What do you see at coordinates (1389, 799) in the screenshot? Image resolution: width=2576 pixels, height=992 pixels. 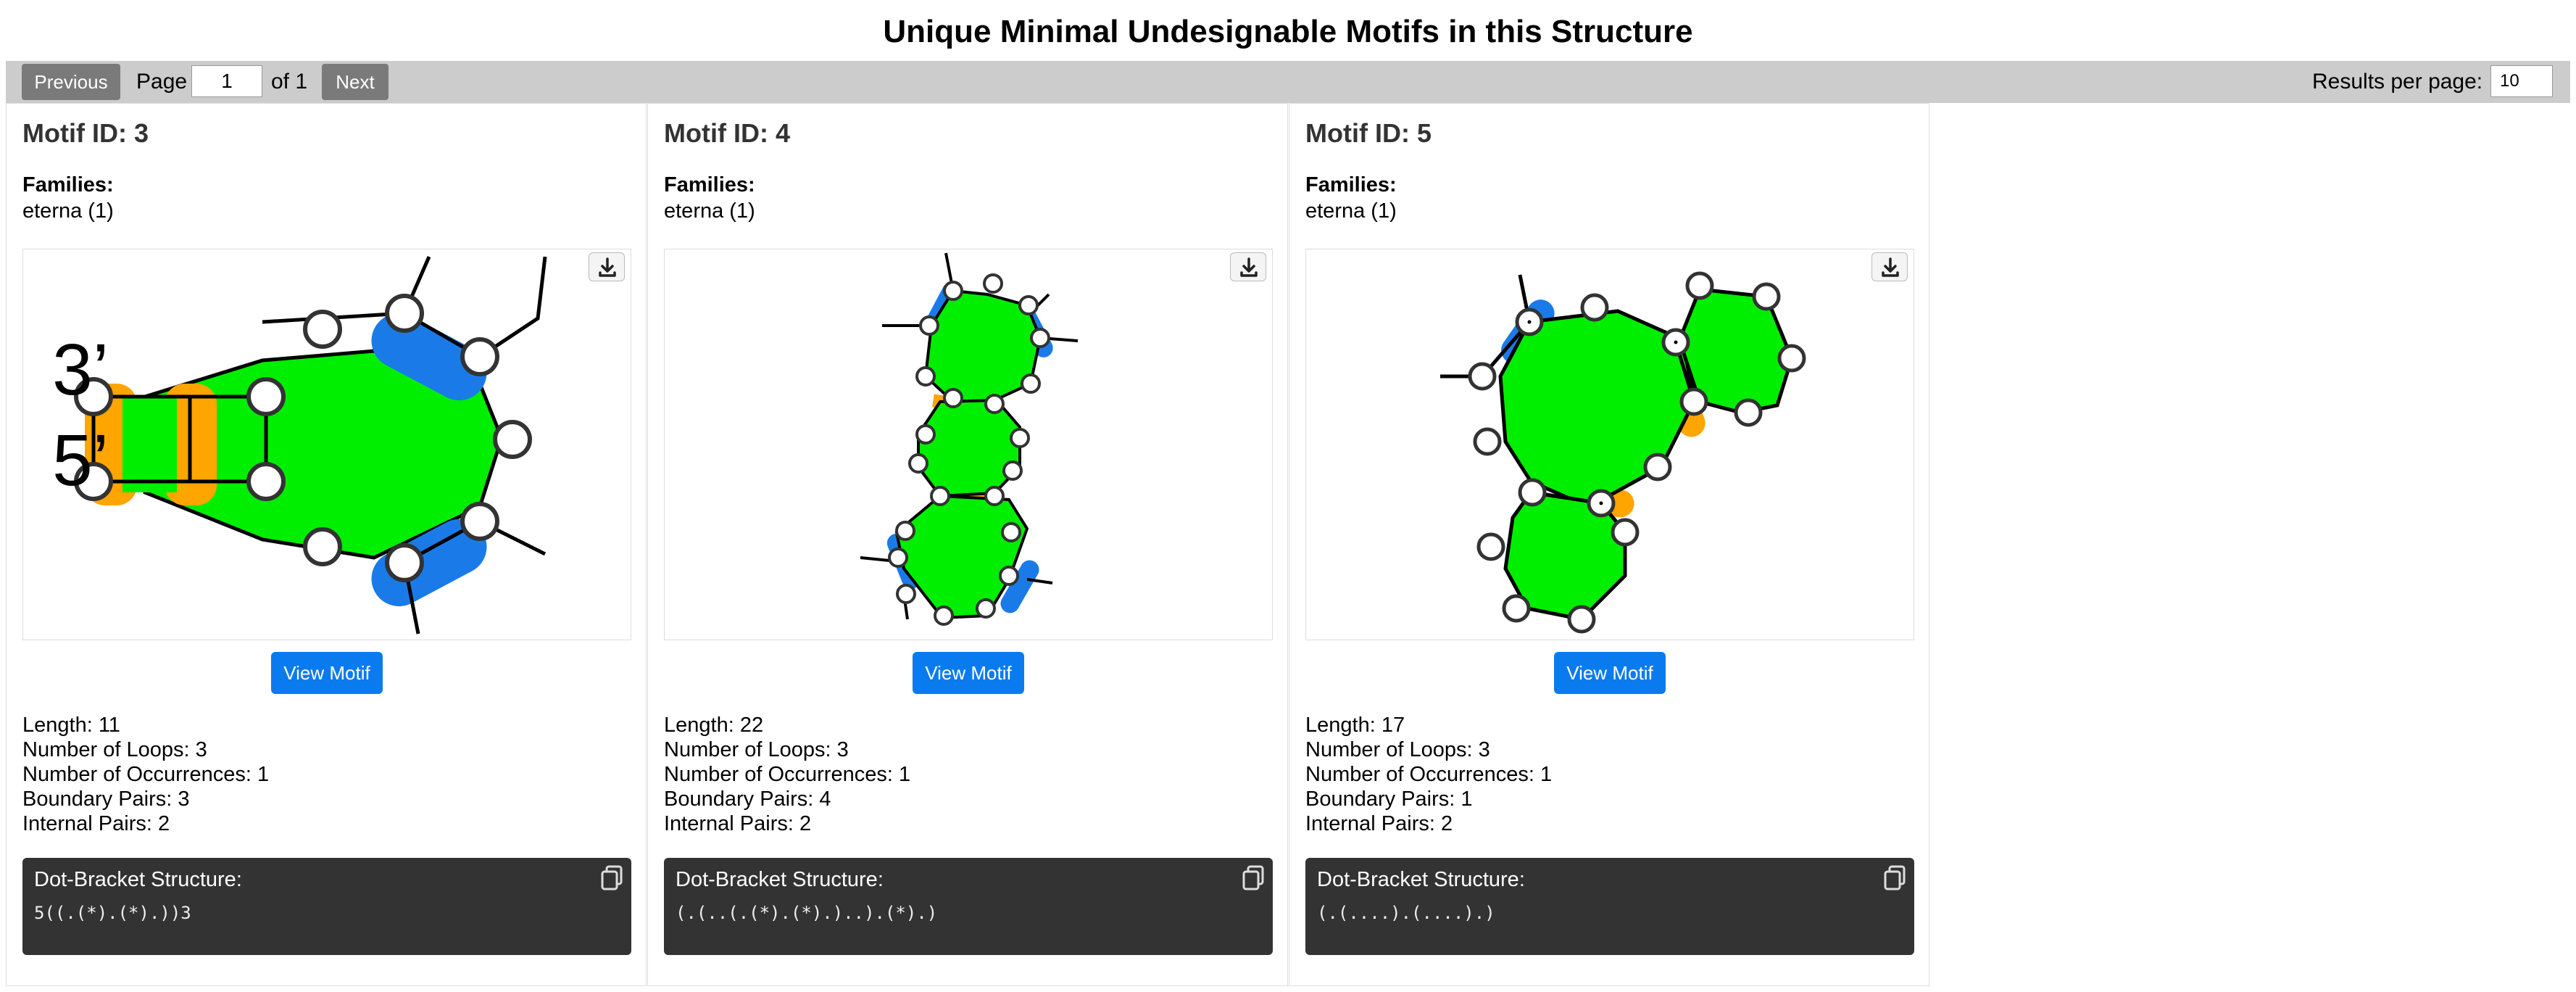 I see `boundary-pairs-text: Boundary Pairs: 1` at bounding box center [1389, 799].